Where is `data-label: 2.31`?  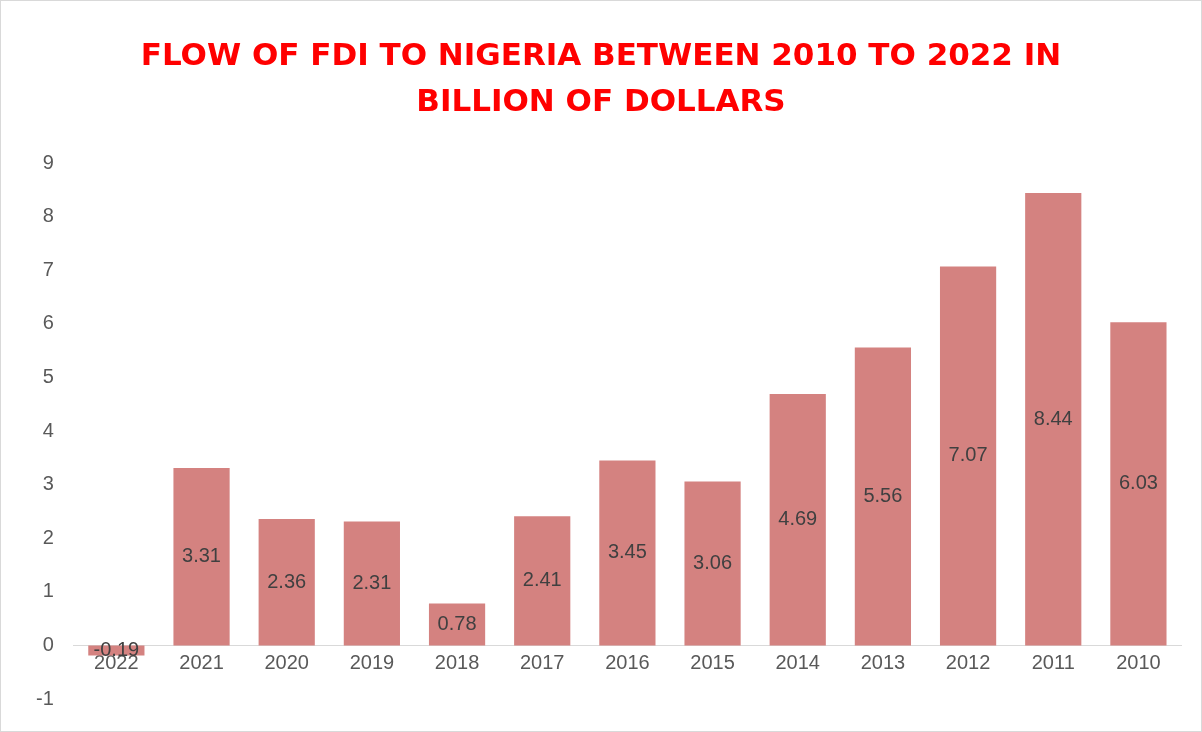
data-label: 2.31 is located at coordinates (372, 582).